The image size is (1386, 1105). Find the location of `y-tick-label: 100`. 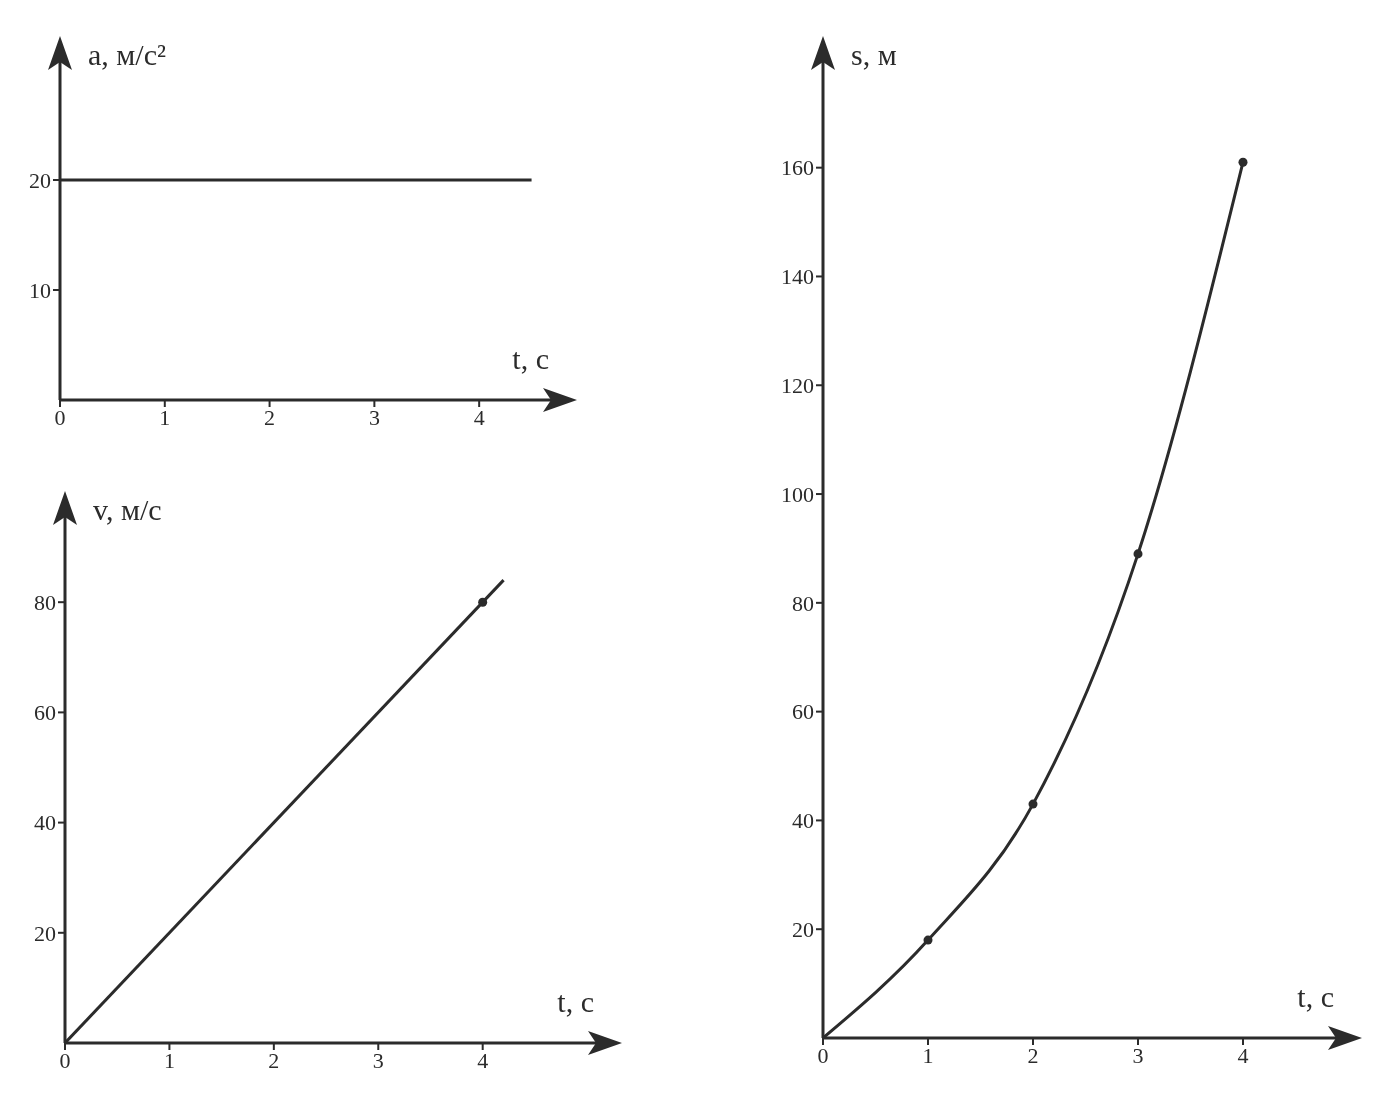

y-tick-label: 100 is located at coordinates (797, 494).